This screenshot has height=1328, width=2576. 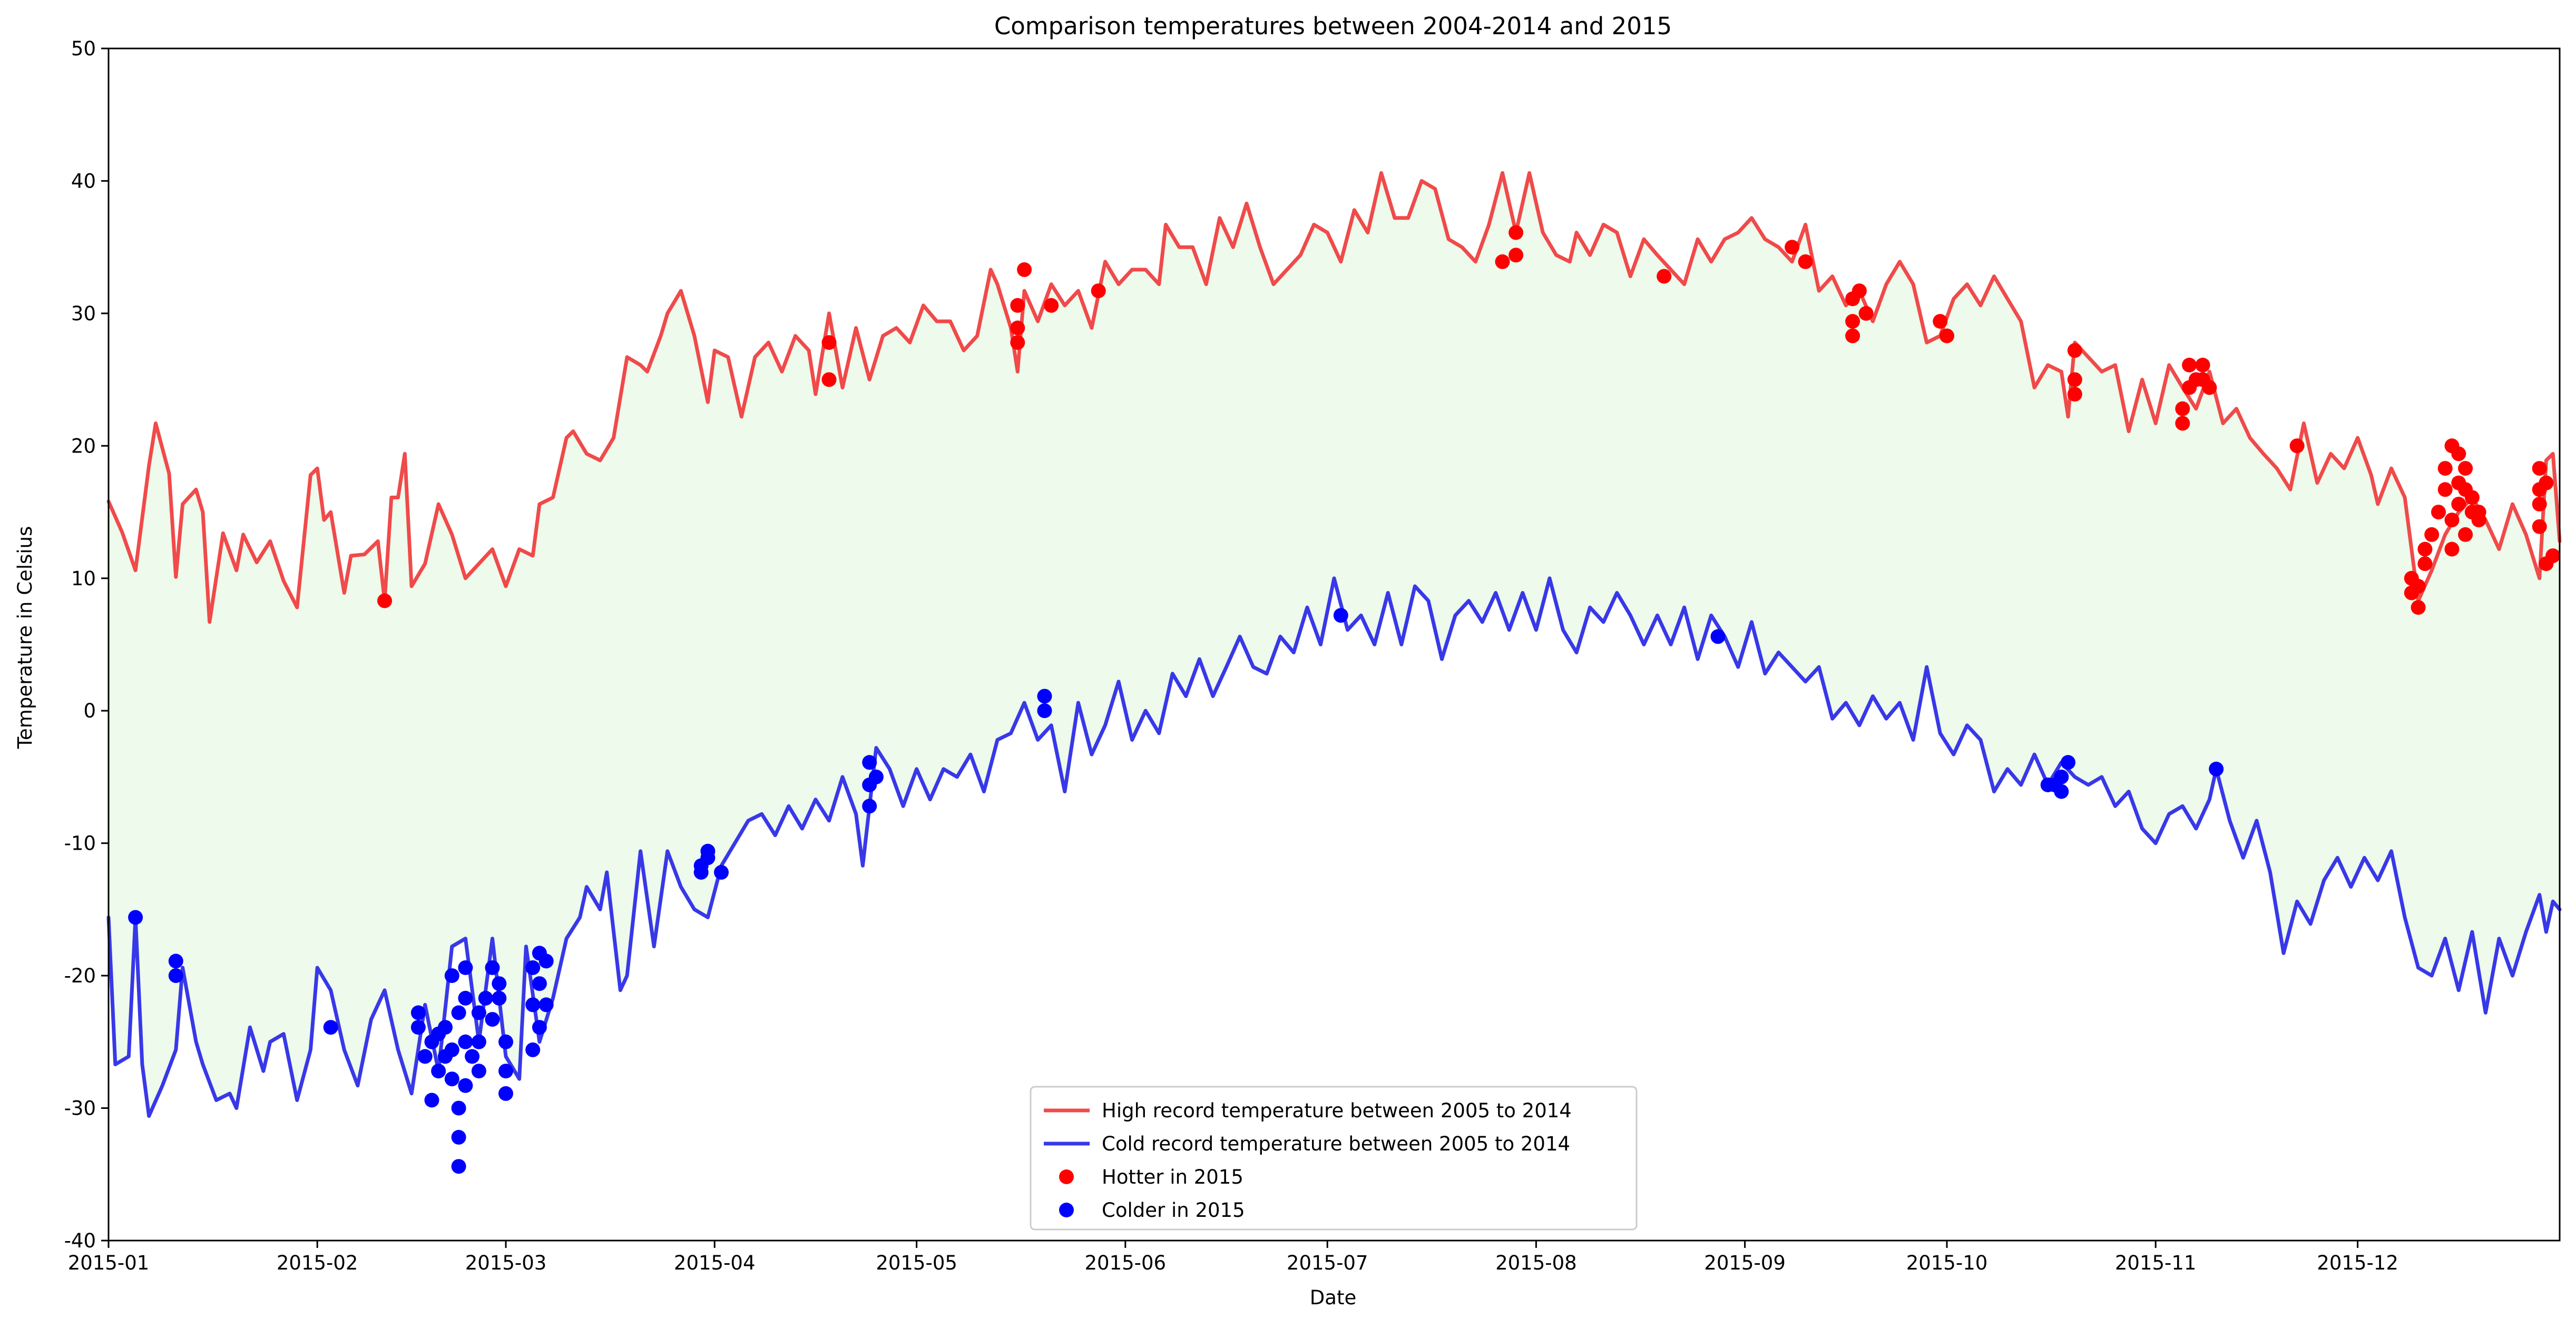 I want to click on y-tick-label: 0, so click(x=89, y=711).